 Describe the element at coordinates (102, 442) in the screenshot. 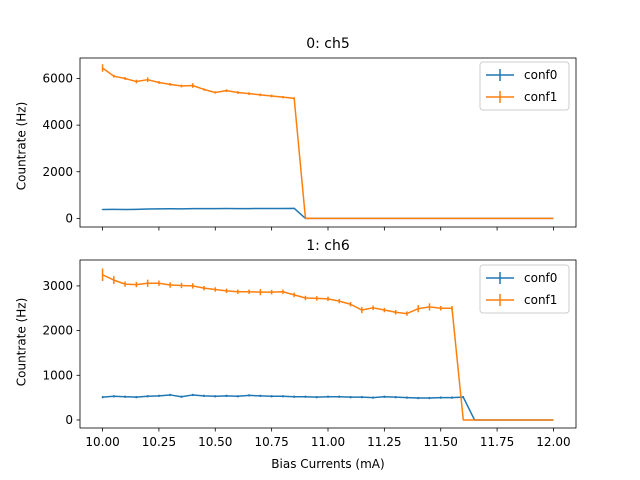

I see `x-tick-label: 10.00` at that location.